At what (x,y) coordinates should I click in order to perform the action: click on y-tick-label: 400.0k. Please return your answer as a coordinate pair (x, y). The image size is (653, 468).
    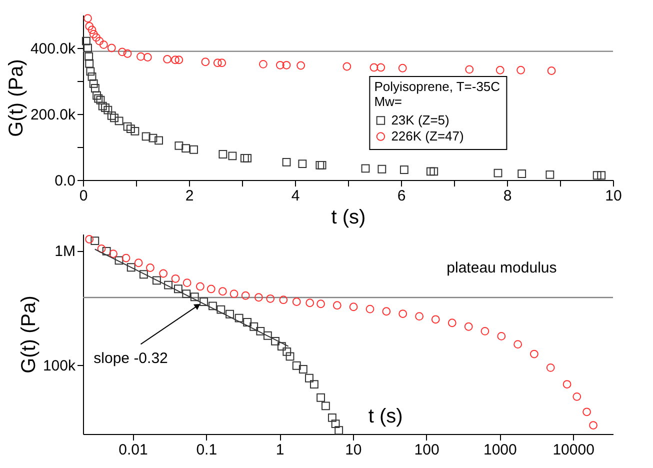
    Looking at the image, I should click on (53, 49).